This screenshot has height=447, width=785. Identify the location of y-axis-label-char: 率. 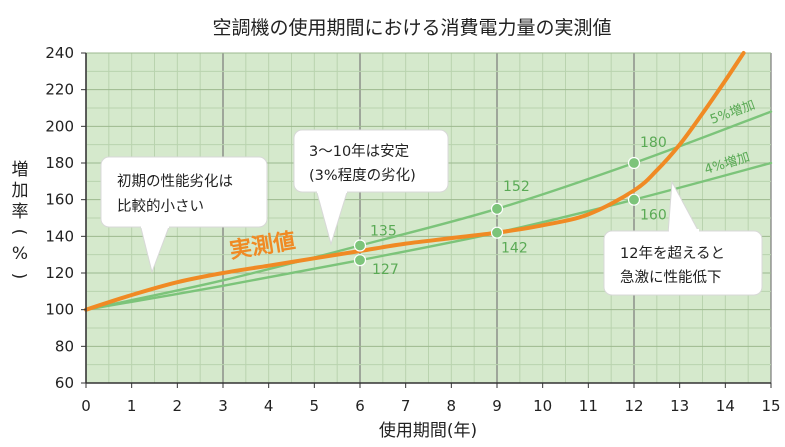
(20, 212).